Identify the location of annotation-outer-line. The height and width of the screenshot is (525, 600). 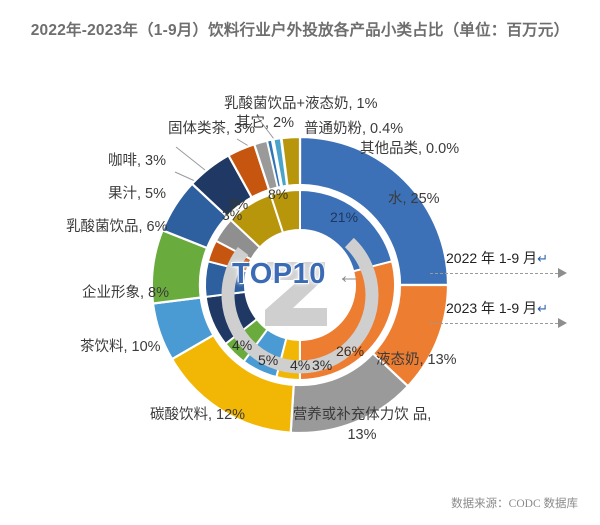
(494, 273).